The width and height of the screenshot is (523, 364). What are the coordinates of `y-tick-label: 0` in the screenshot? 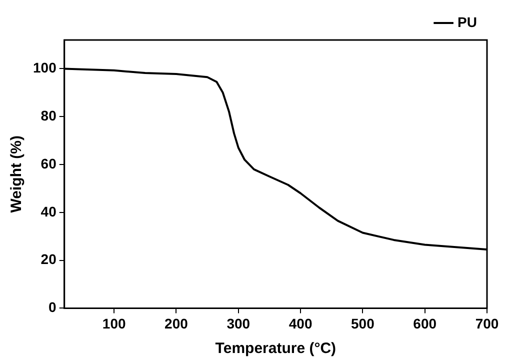 It's located at (52, 307).